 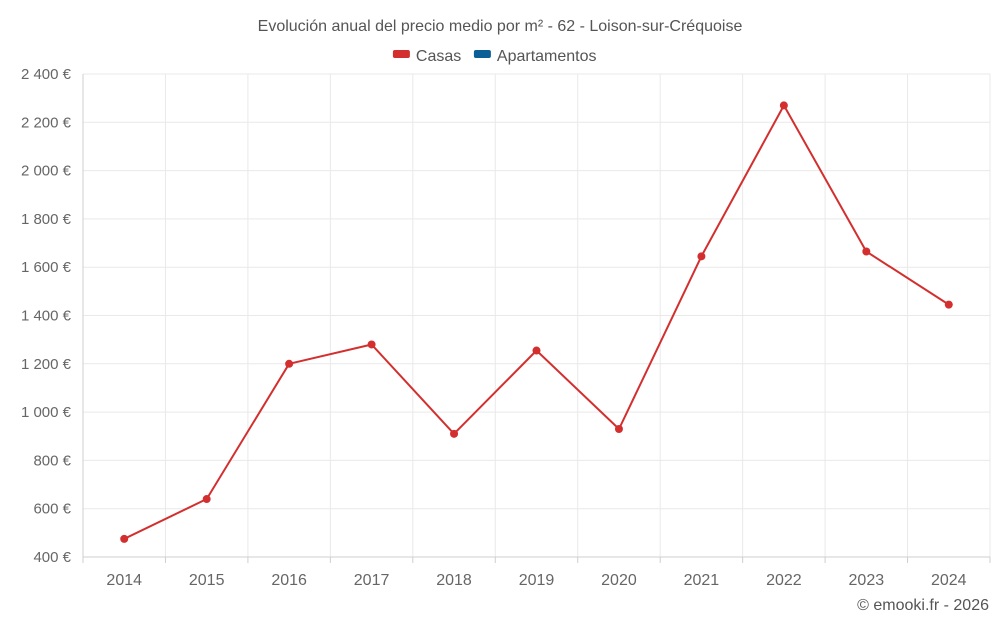 What do you see at coordinates (46, 412) in the screenshot?
I see `y-tick-label: 1 000 €` at bounding box center [46, 412].